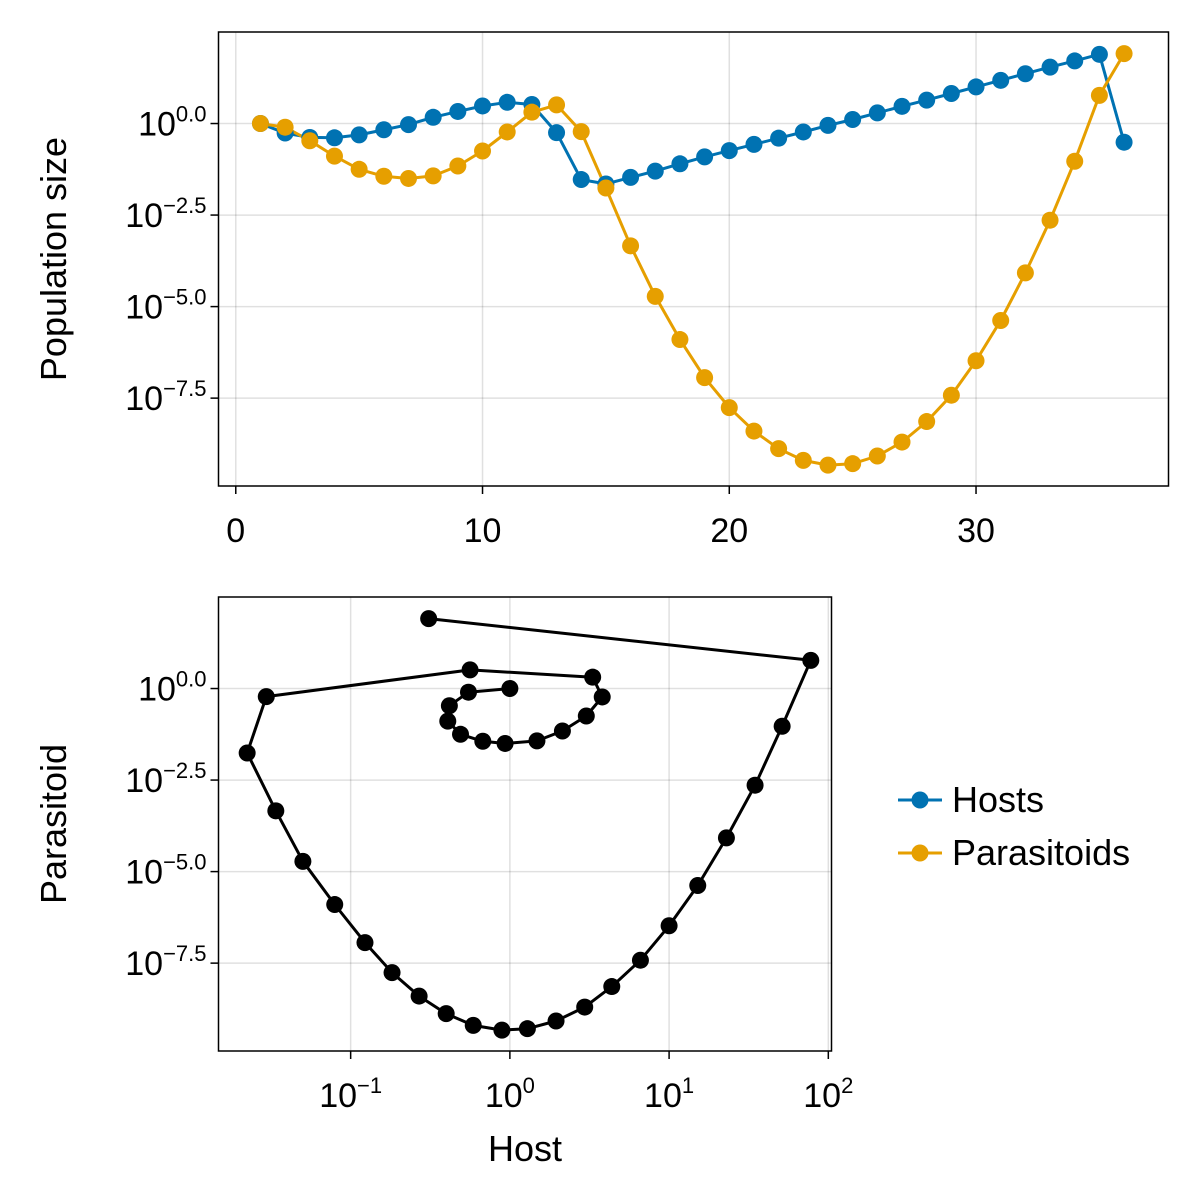 This screenshot has height=1200, width=1200. I want to click on phase-plot-y-tick-label-exponent: −2.5, so click(184, 770).